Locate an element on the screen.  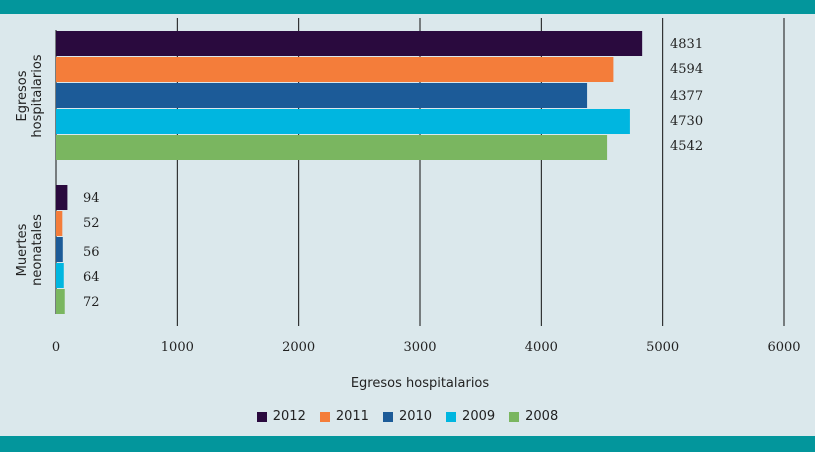
x-tick-label: 4000 is located at coordinates (541, 347).